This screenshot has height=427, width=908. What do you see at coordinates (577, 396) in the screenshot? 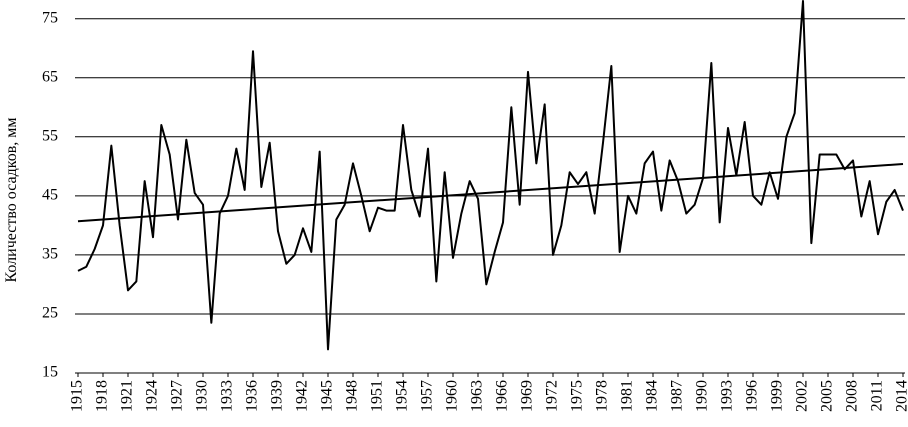
I see `x-tick-label: 1975` at bounding box center [577, 396].